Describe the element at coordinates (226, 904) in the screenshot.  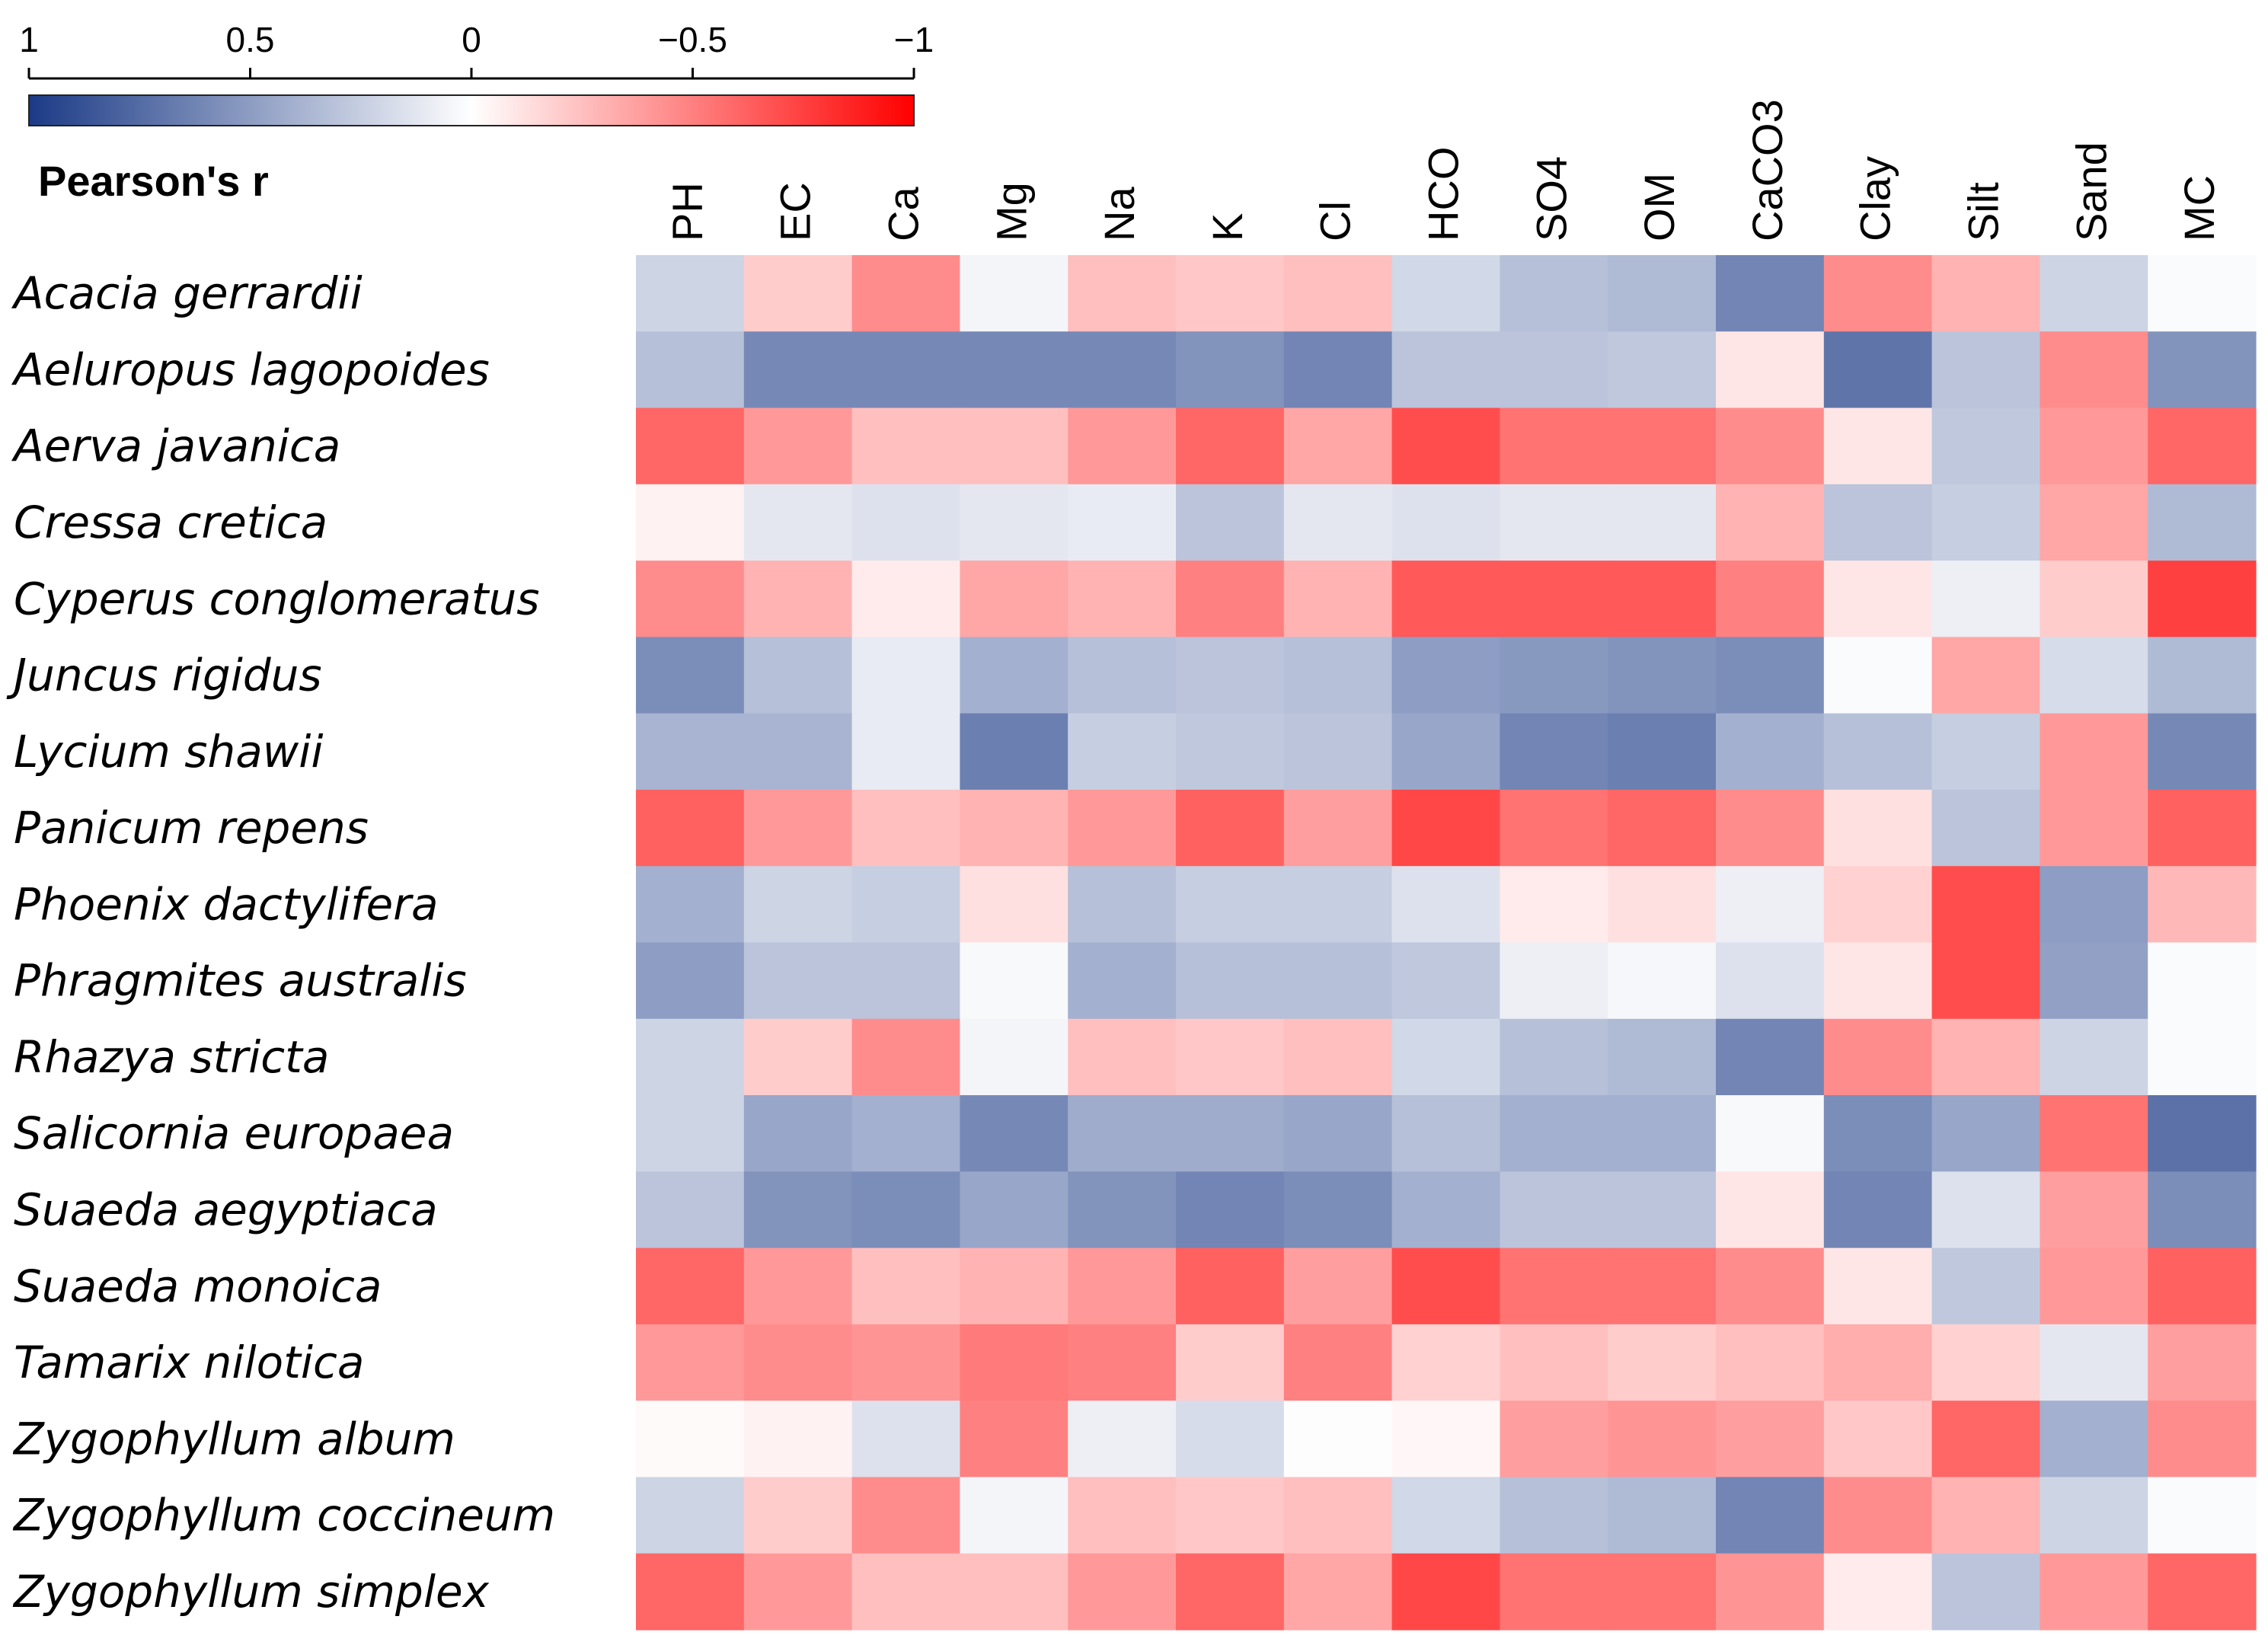
I see `row-label: Phoenix dactylifera` at that location.